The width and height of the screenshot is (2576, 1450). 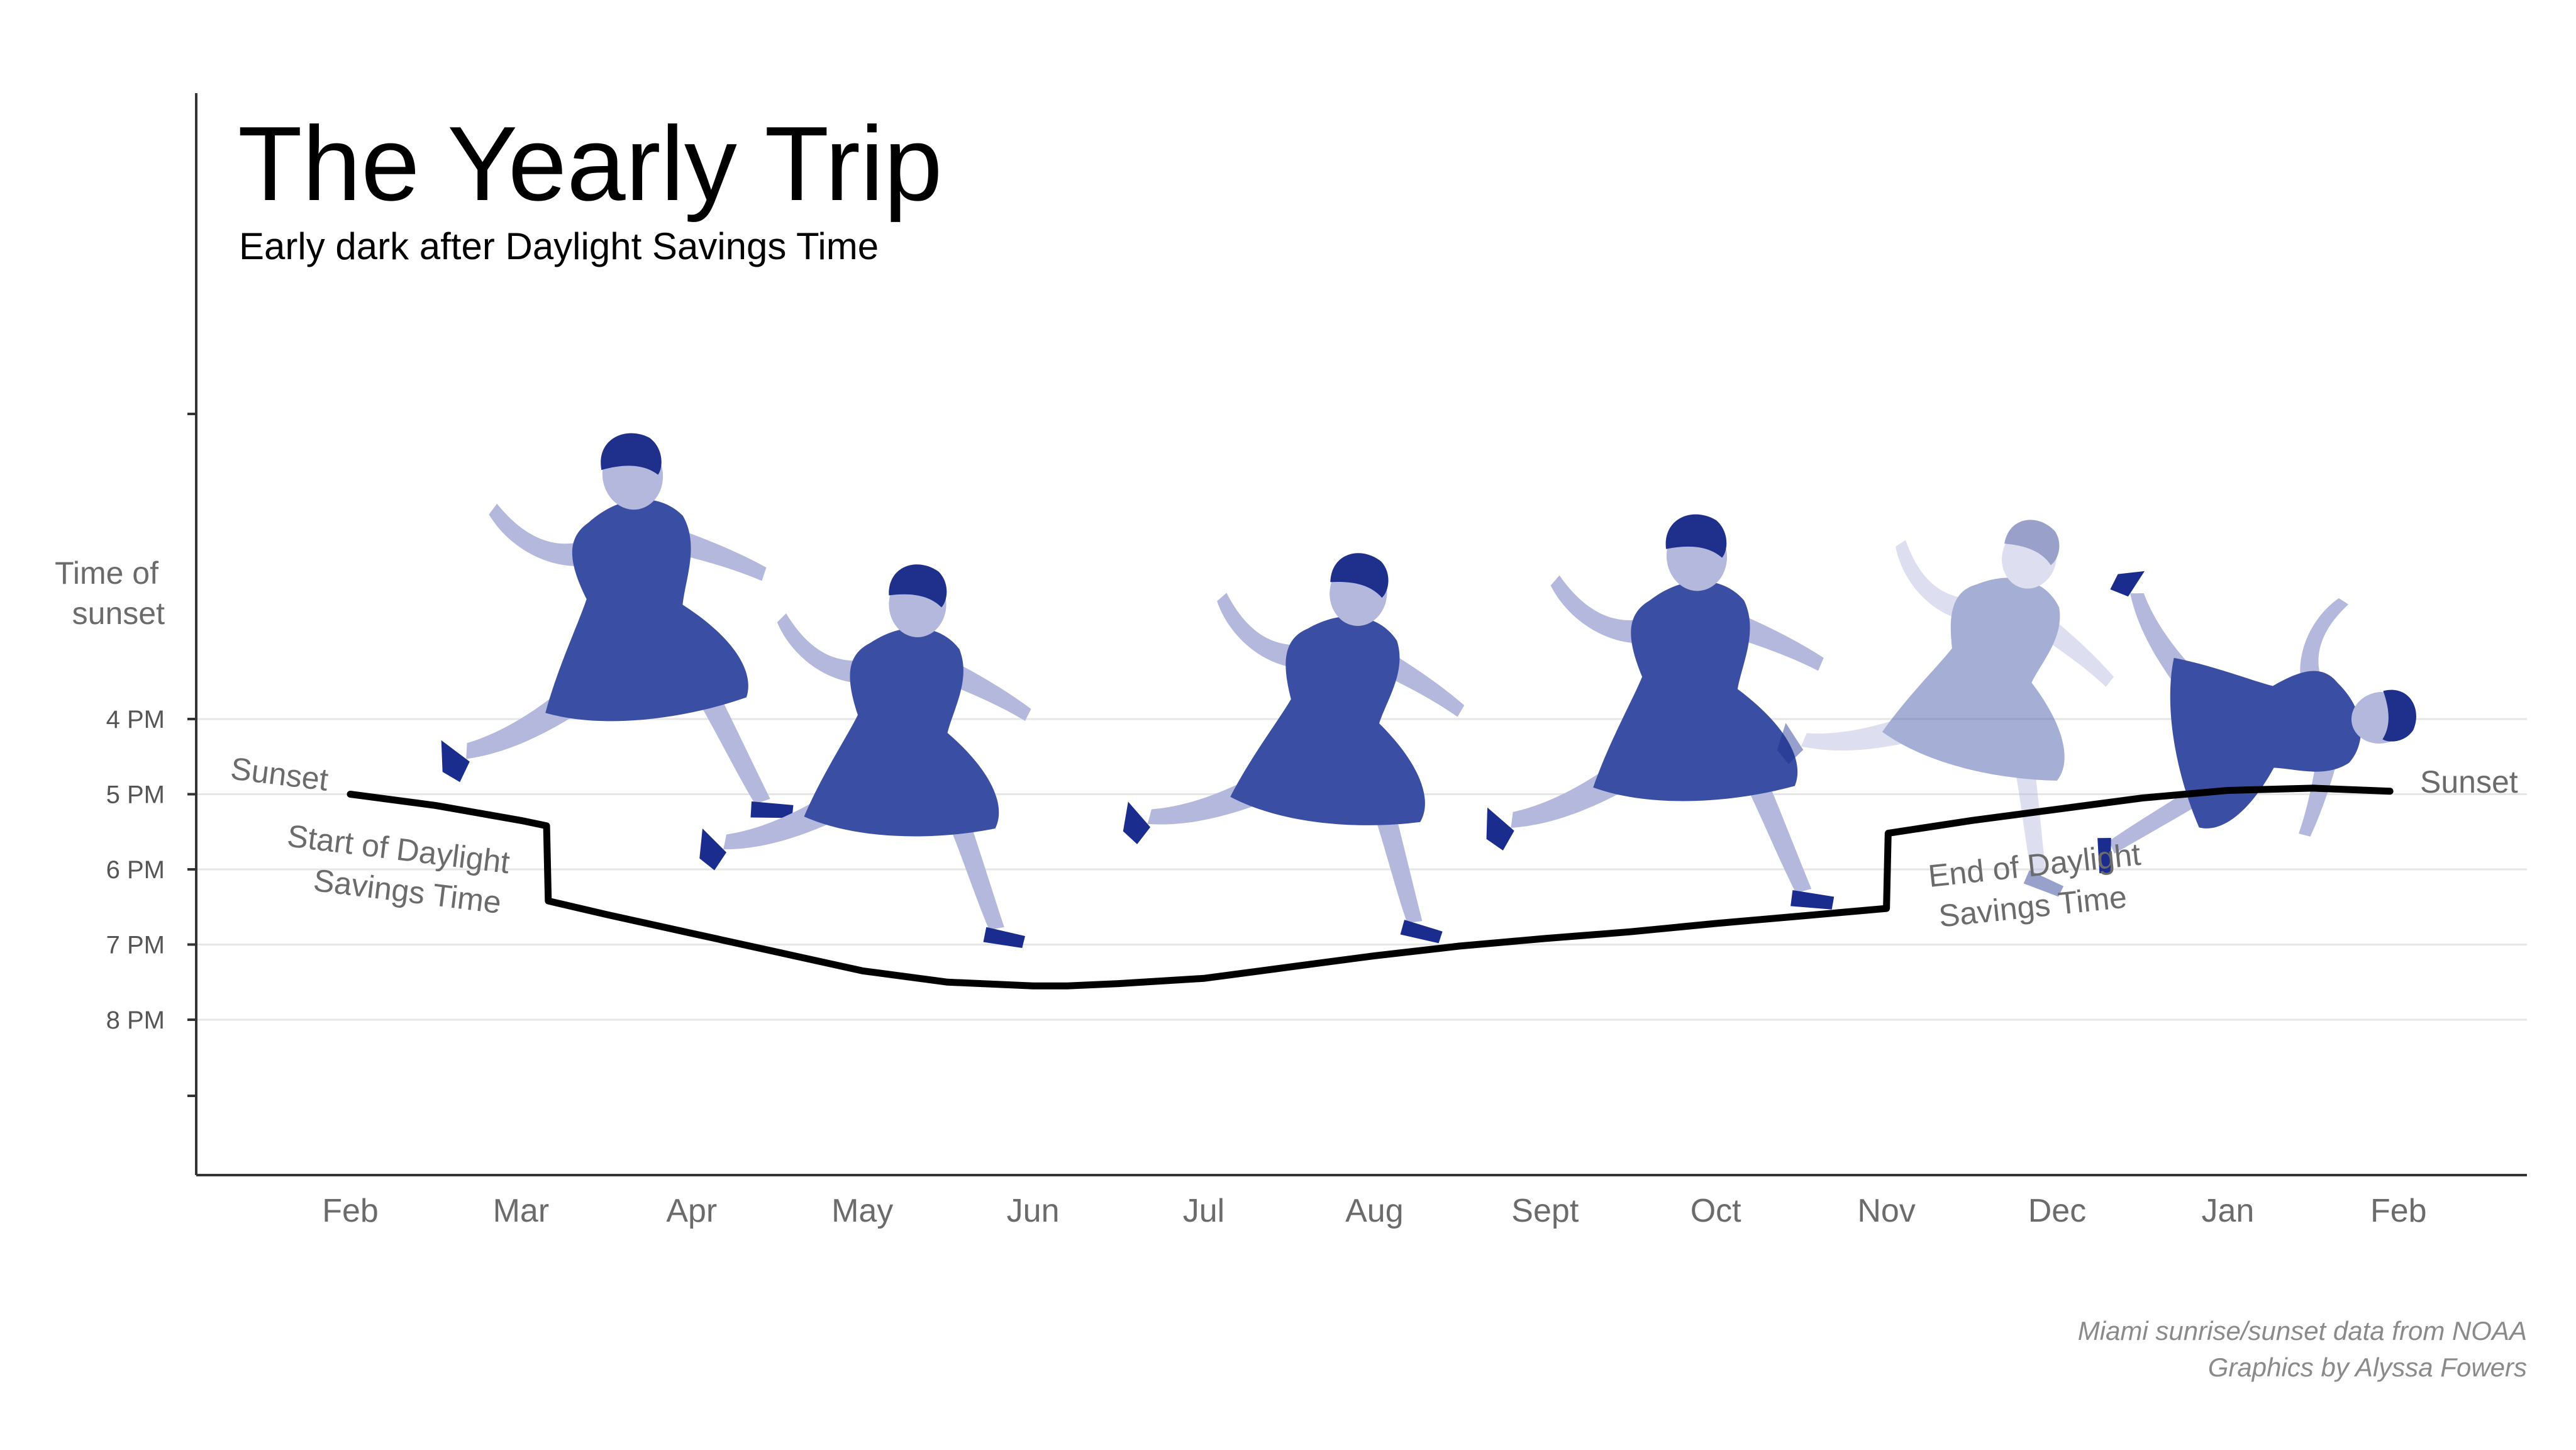 I want to click on x-tick-labels: Feb Mar Apr May Jun Jul Aug Sept Oct Nov Dec Jan Feb, so click(x=1374, y=1211).